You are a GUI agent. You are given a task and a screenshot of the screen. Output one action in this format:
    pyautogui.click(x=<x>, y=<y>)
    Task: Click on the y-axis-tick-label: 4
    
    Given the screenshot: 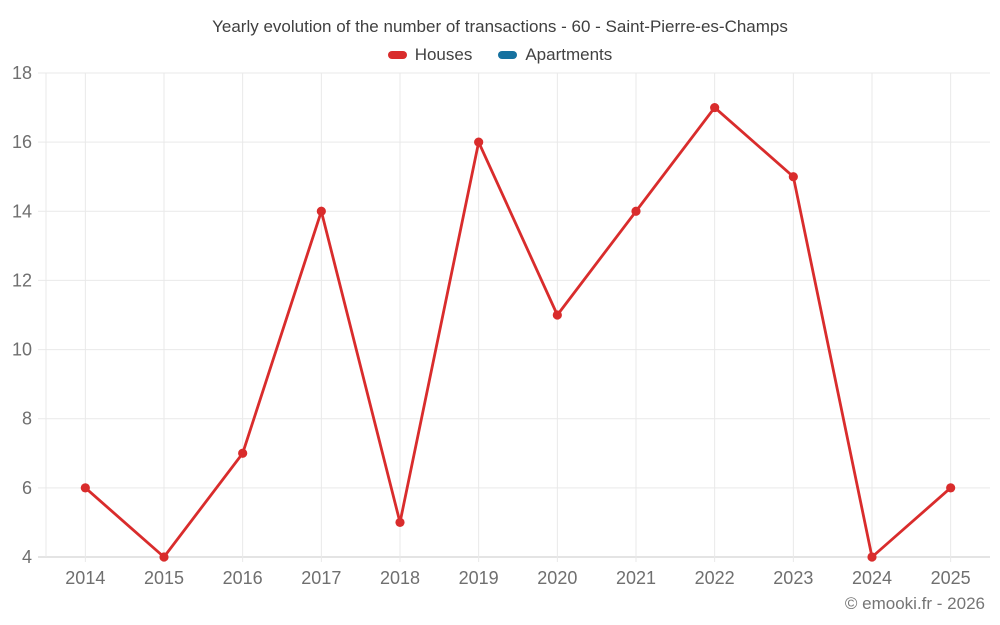 What is the action you would take?
    pyautogui.click(x=27, y=557)
    